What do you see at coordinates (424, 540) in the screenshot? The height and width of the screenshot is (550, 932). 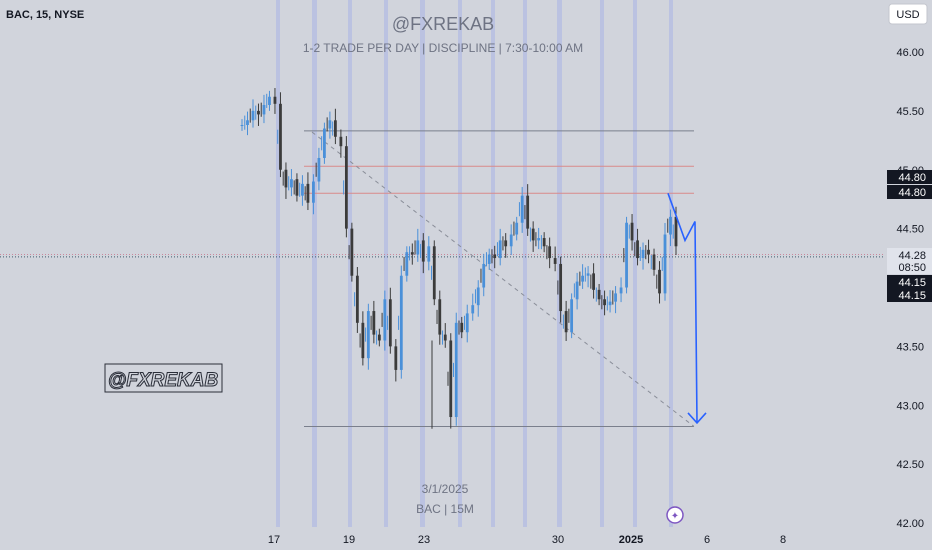 I see `x-tick-label: 23` at bounding box center [424, 540].